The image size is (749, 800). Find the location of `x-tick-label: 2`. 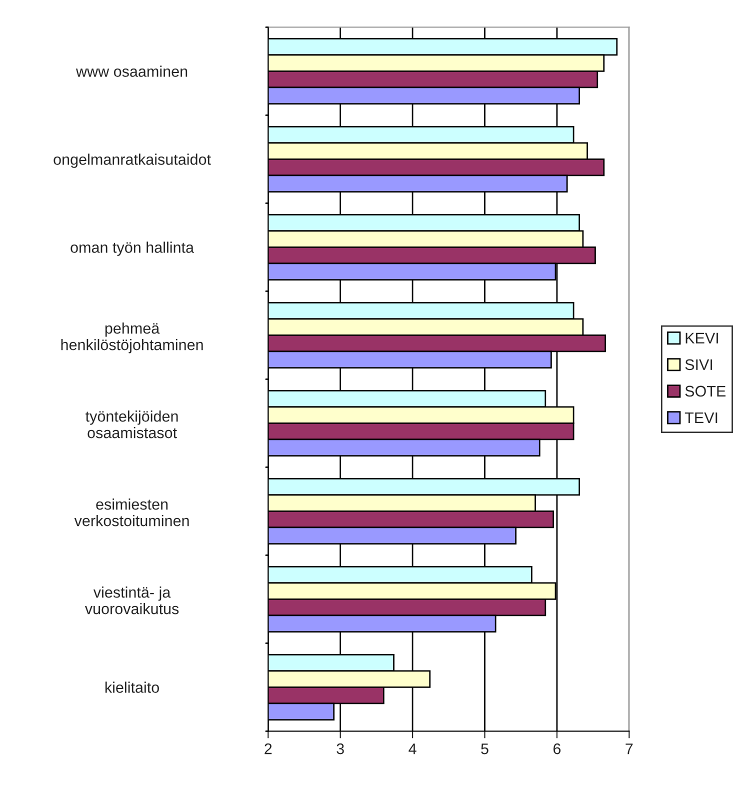

x-tick-label: 2 is located at coordinates (268, 748).